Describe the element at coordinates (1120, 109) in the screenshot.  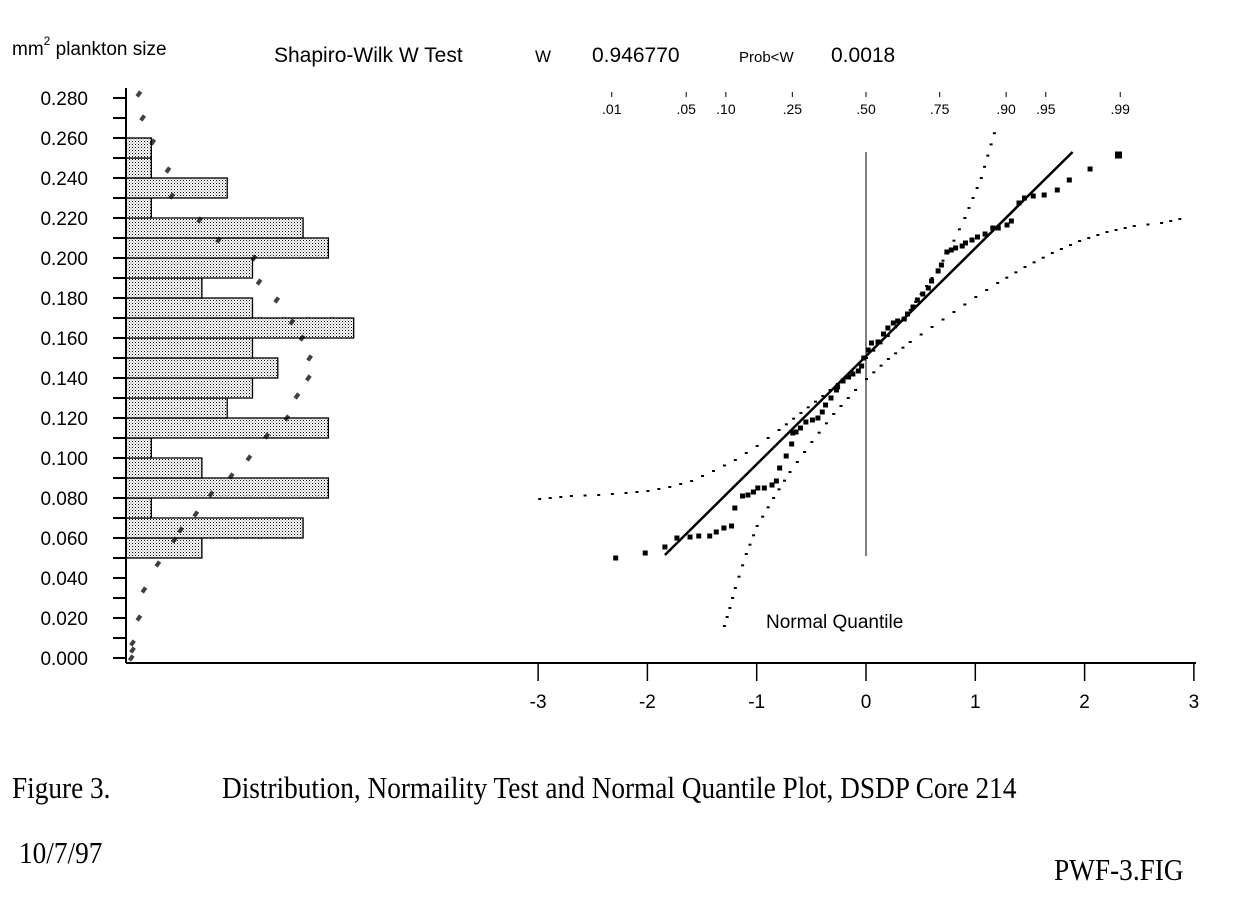
I see `prob-axis-label: .99` at that location.